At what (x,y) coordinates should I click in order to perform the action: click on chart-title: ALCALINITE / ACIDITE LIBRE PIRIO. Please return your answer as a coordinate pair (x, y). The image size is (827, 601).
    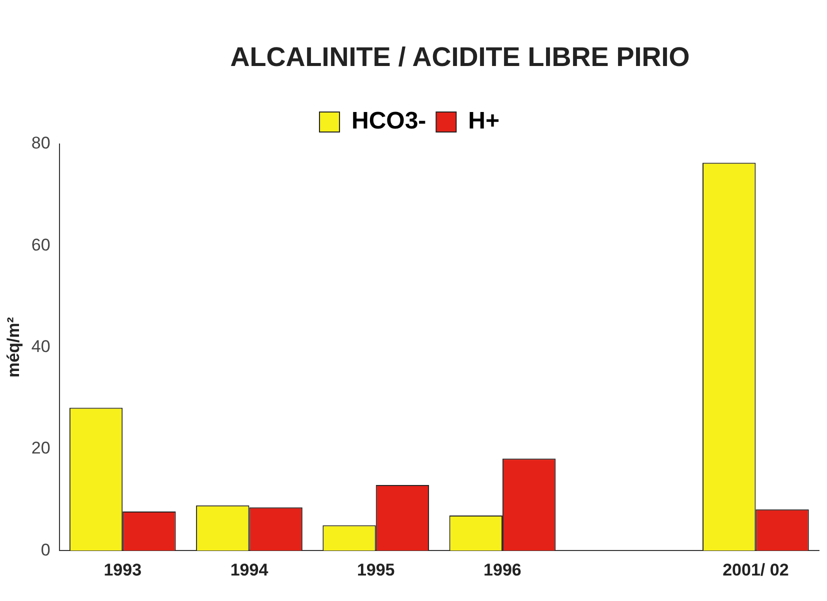
    Looking at the image, I should click on (460, 57).